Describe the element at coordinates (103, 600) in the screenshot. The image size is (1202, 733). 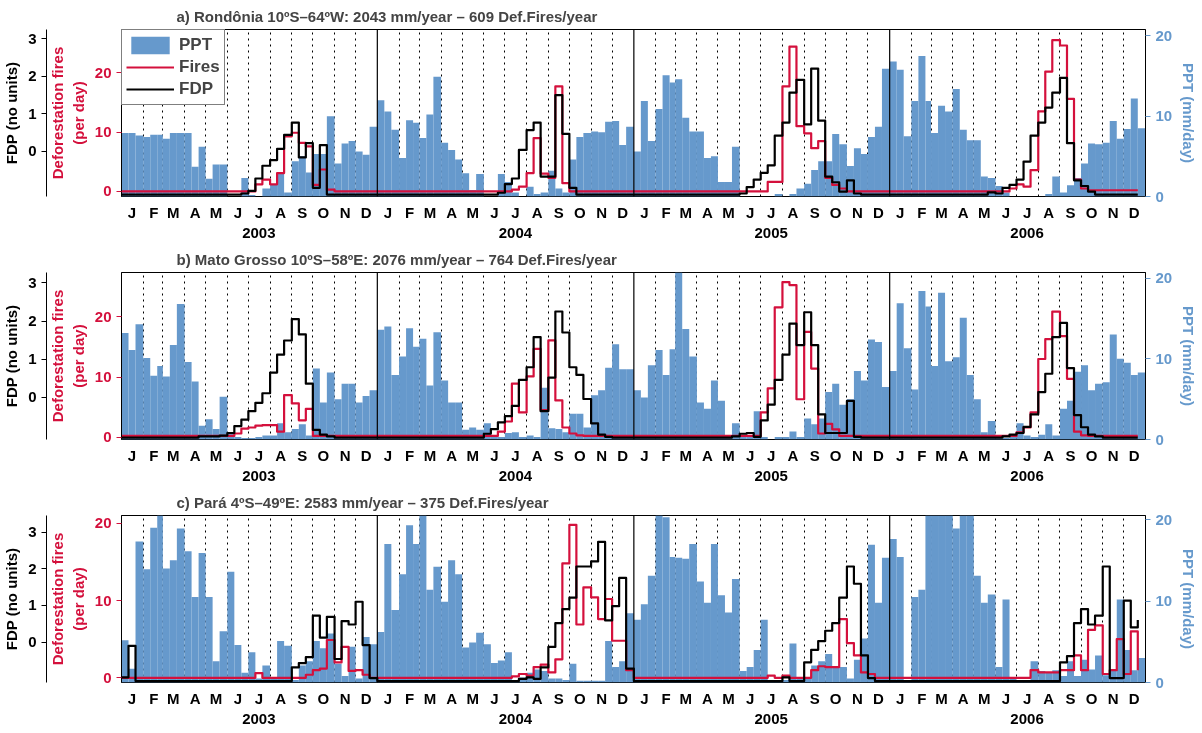
I see `y-tick-label: 10` at that location.